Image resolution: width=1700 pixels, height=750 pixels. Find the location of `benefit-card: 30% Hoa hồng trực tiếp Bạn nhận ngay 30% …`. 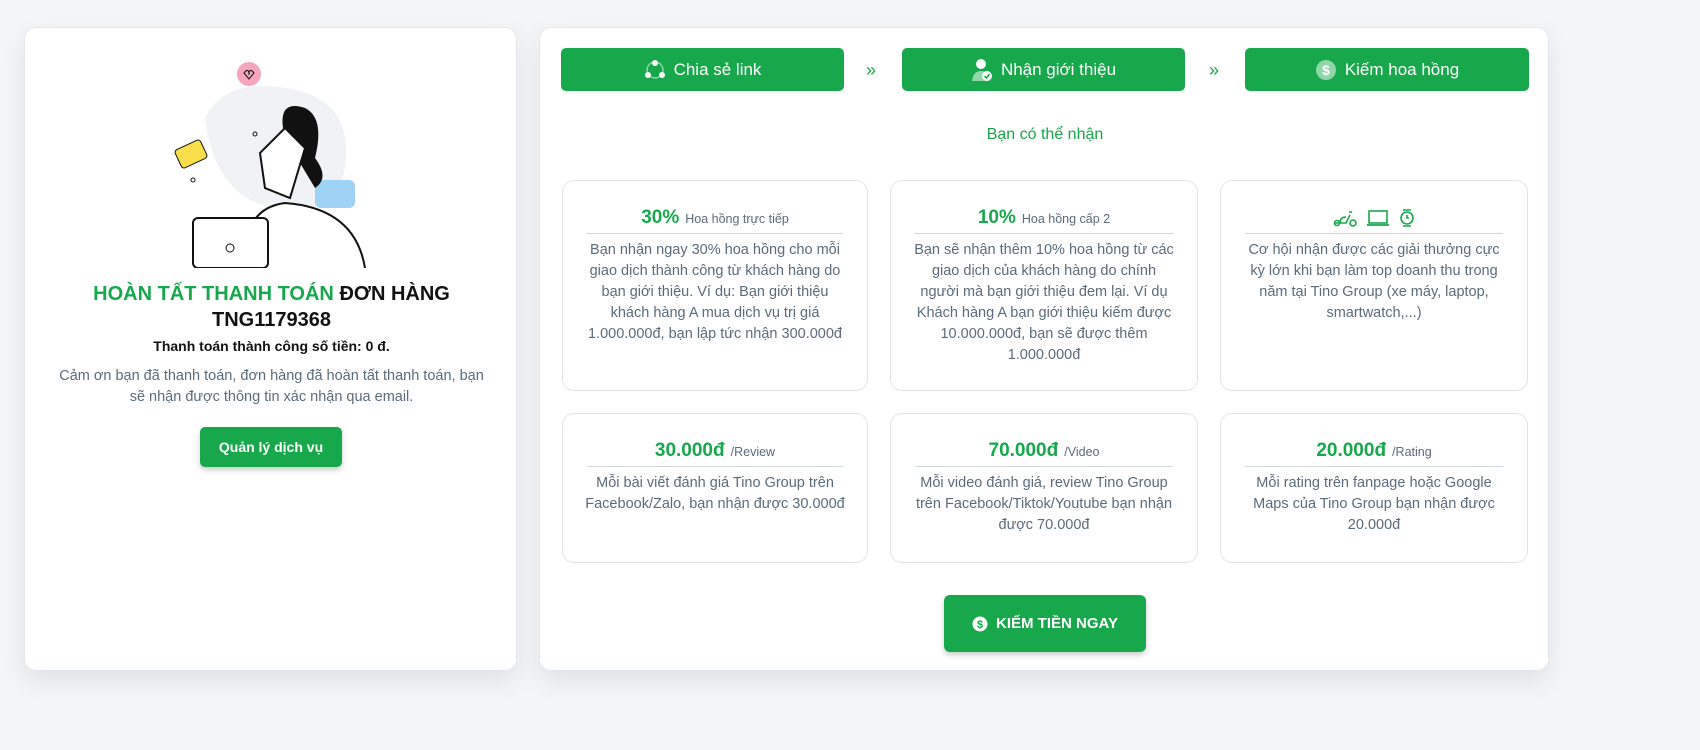

benefit-card: 30% Hoa hồng trực tiếp Bạn nhận ngay 30% … is located at coordinates (715, 285).